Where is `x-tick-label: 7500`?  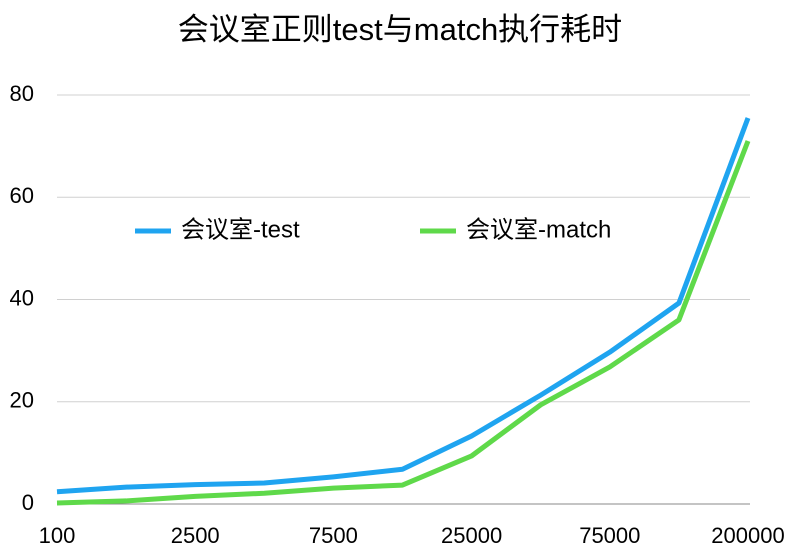
x-tick-label: 7500 is located at coordinates (333, 535).